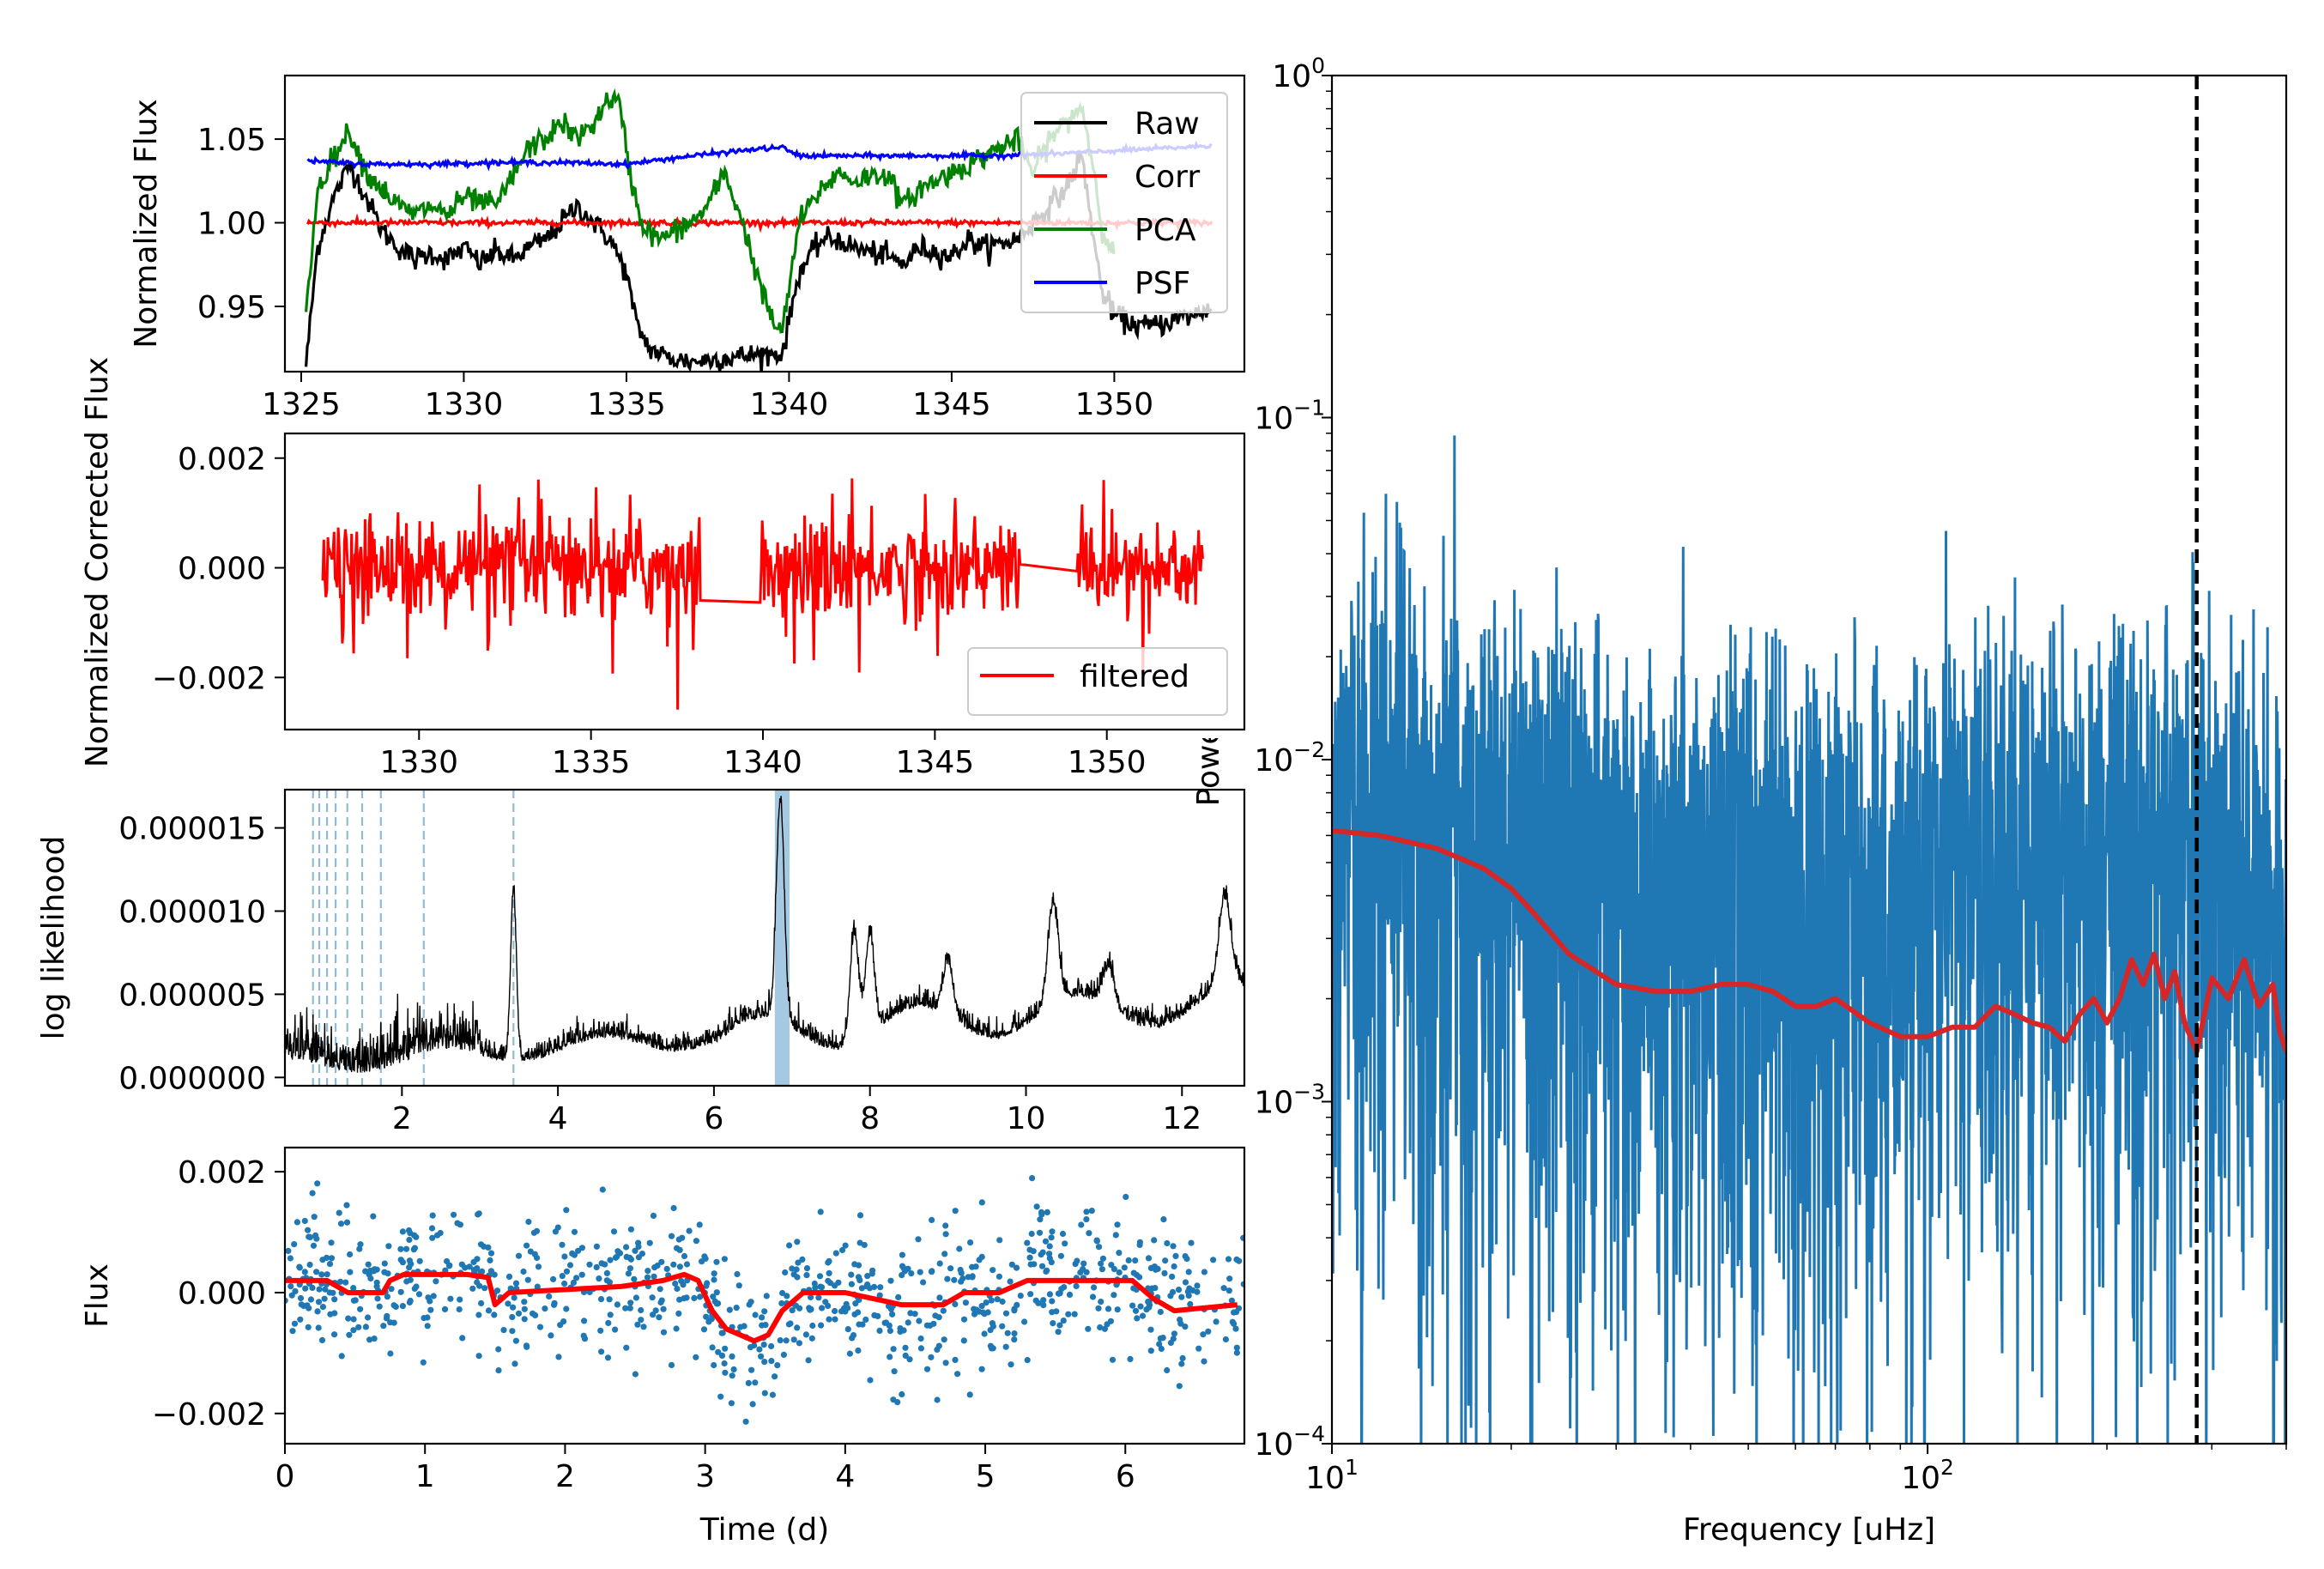 The width and height of the screenshot is (2324, 1569). I want to click on x-tick-label: 2, so click(565, 1477).